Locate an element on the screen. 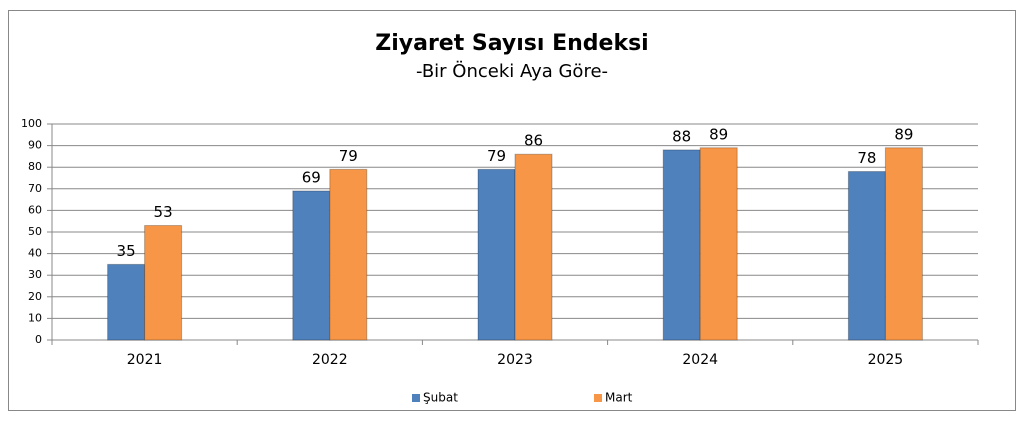 This screenshot has width=1024, height=428. y-tick-label: 20 is located at coordinates (35, 296).